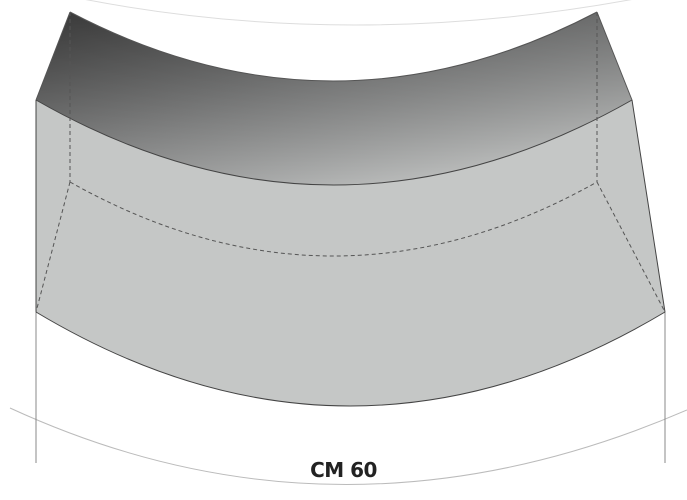 The width and height of the screenshot is (687, 500). Describe the element at coordinates (333, 219) in the screenshot. I see `hidden-edge-bottom-back` at that location.